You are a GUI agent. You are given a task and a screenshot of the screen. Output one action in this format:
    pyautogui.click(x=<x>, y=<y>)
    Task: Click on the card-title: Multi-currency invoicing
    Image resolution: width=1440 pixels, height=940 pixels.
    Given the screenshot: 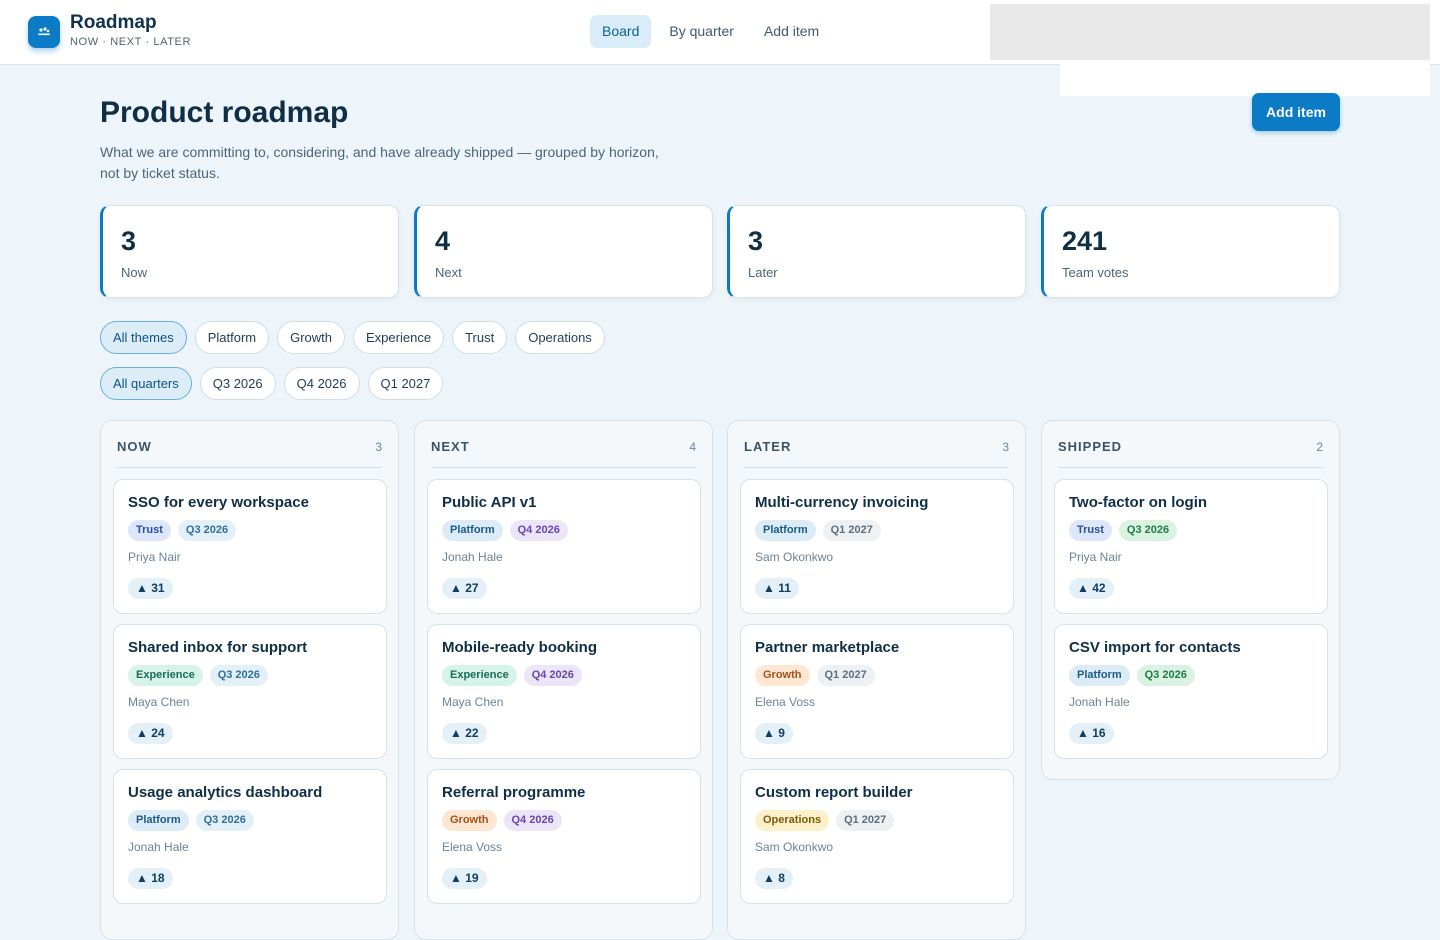 What is the action you would take?
    pyautogui.click(x=842, y=502)
    